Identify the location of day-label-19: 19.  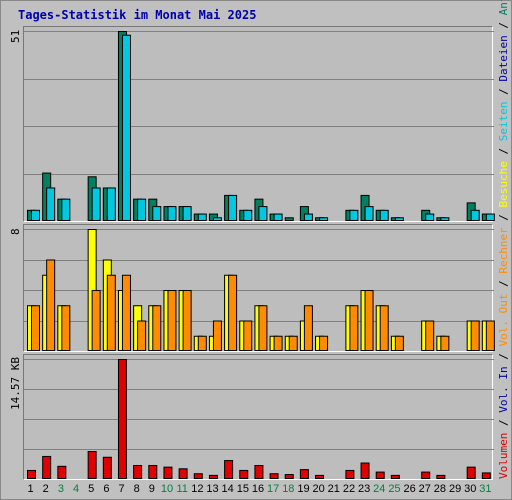
(303, 489).